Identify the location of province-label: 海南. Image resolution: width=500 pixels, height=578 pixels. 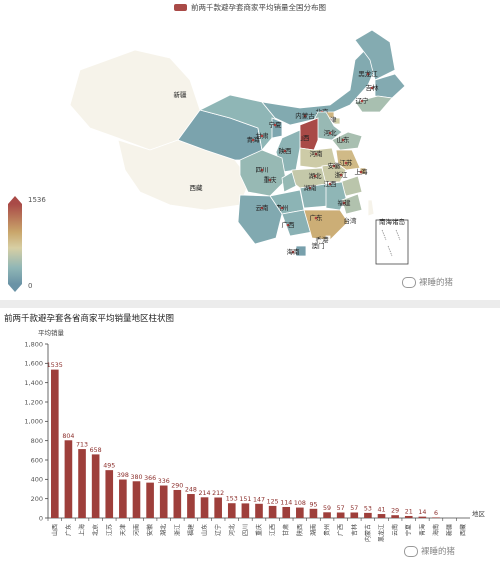
(294, 251).